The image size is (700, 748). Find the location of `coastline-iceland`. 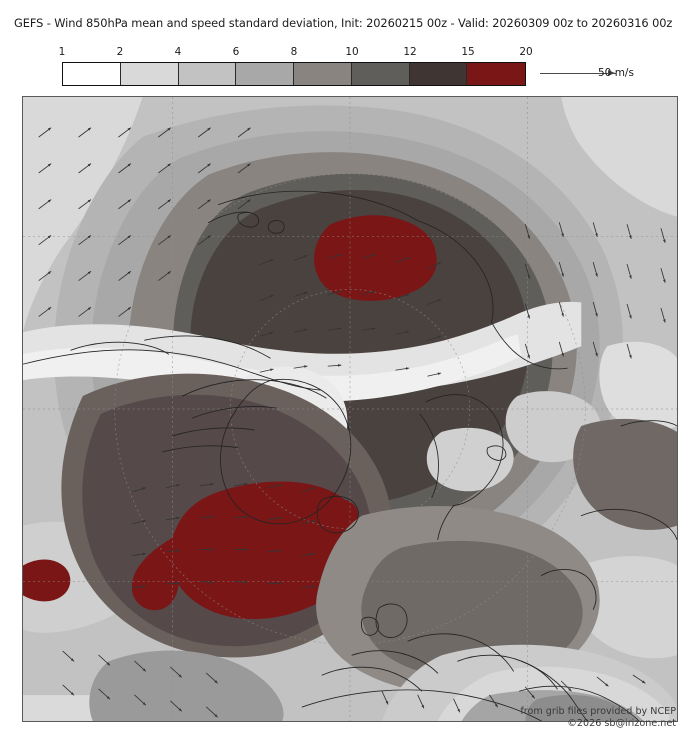

coastline-iceland is located at coordinates (337, 514).